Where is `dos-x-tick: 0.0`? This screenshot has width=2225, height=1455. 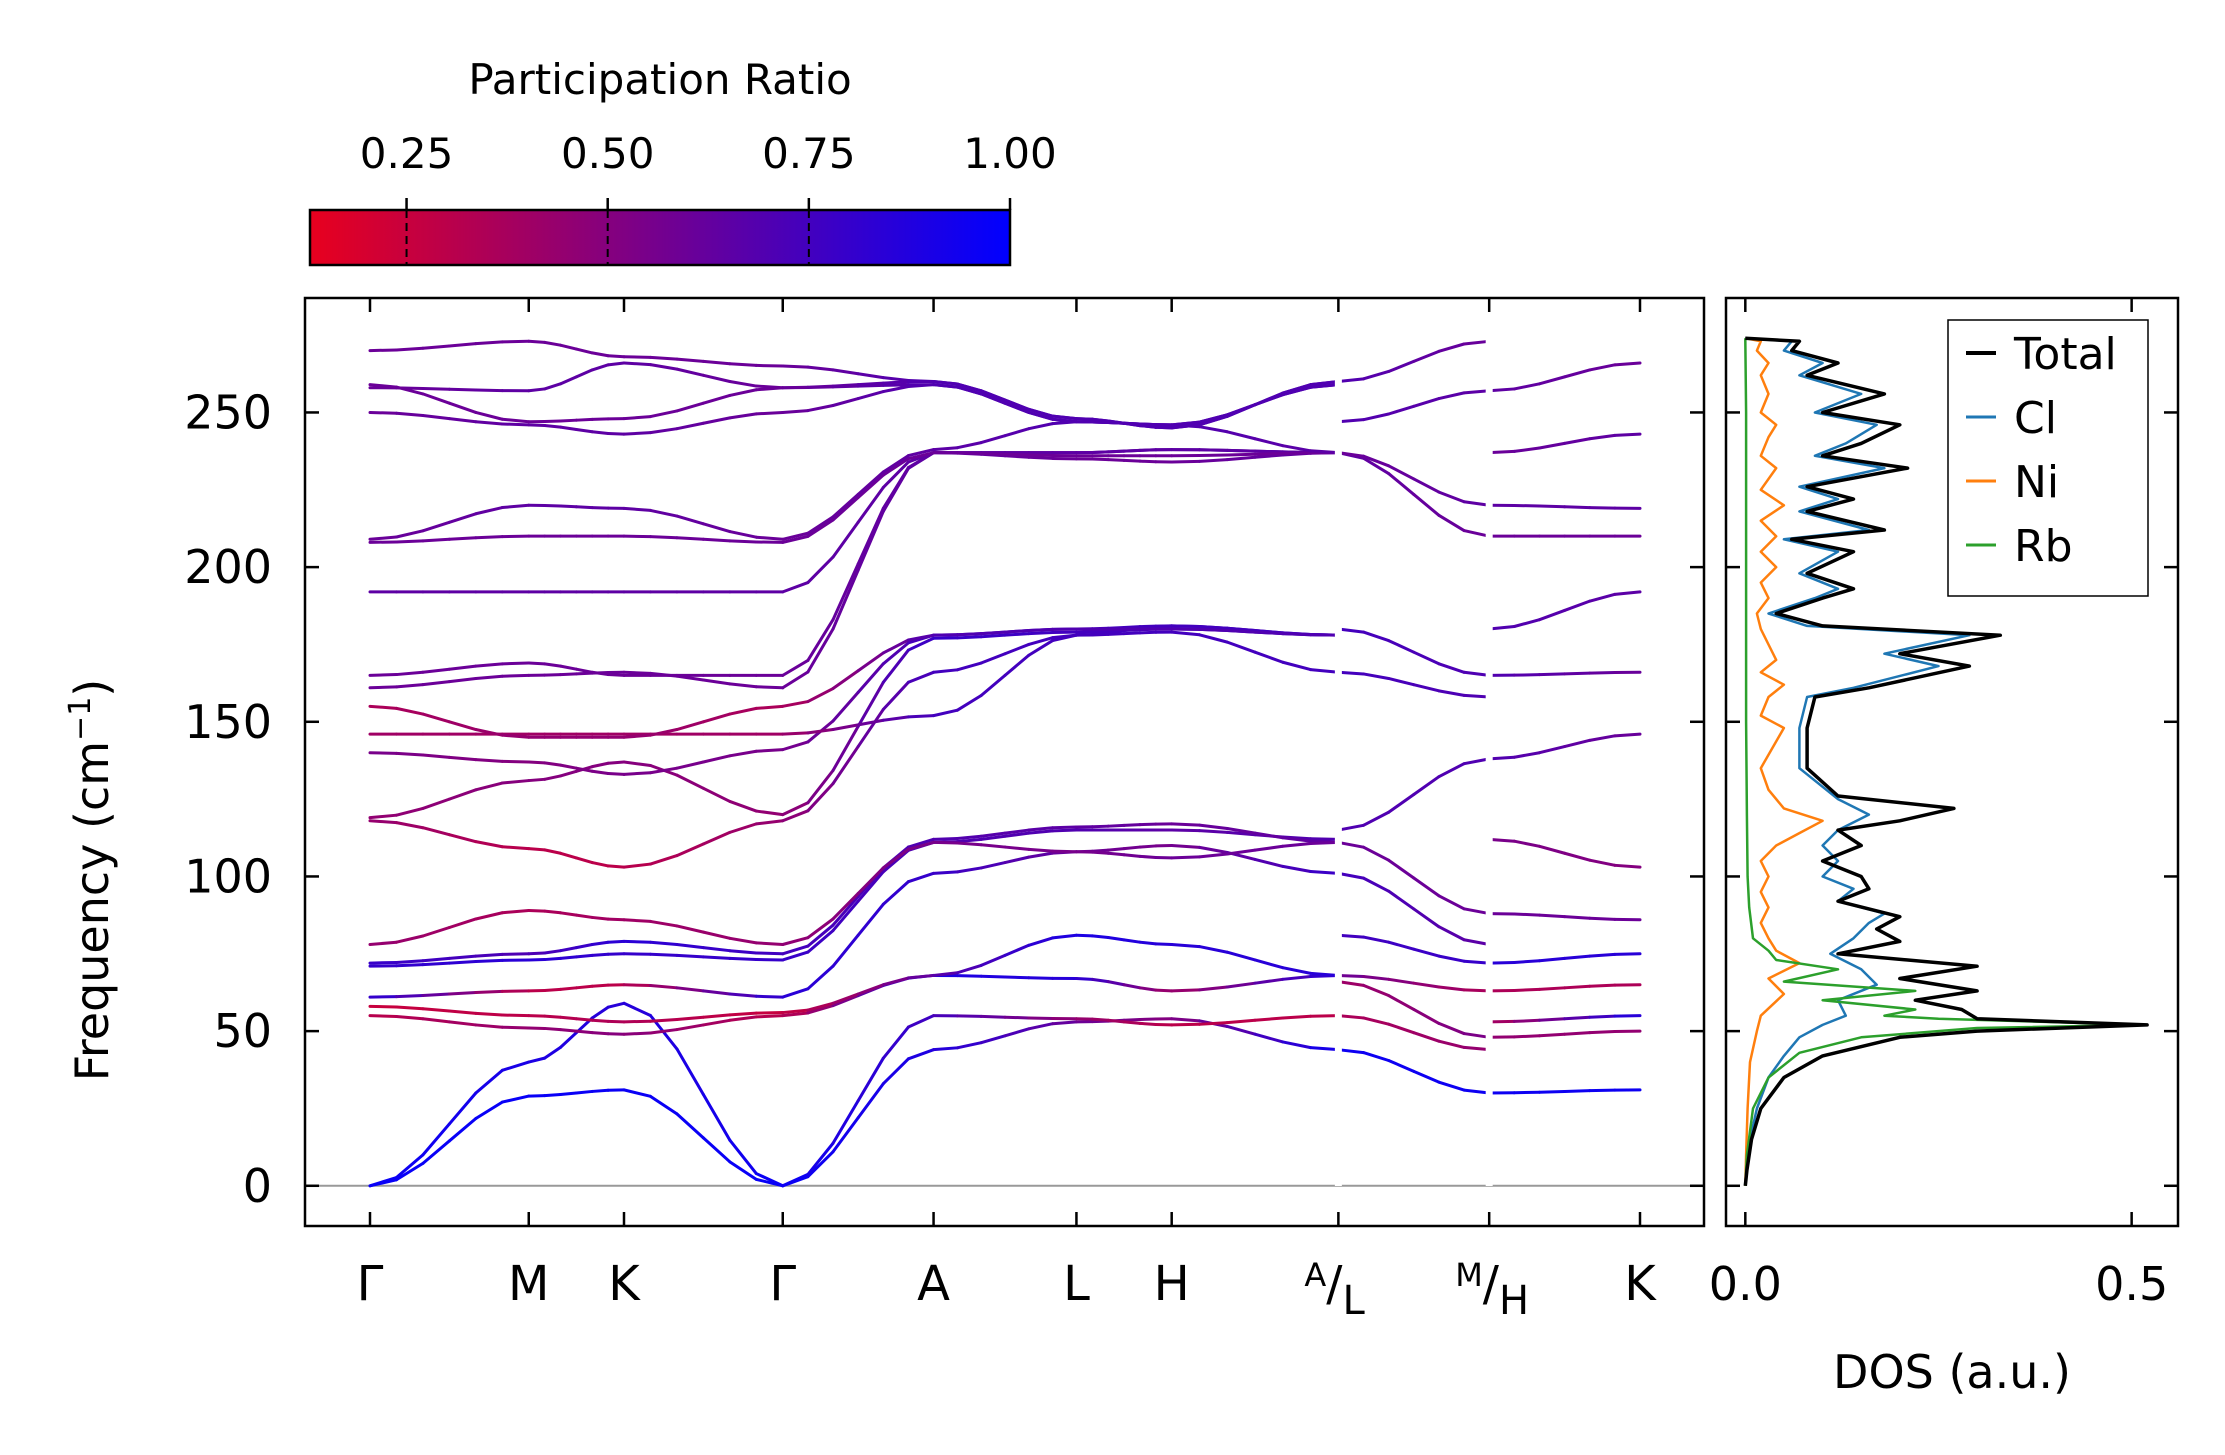
dos-x-tick: 0.0 is located at coordinates (1745, 804).